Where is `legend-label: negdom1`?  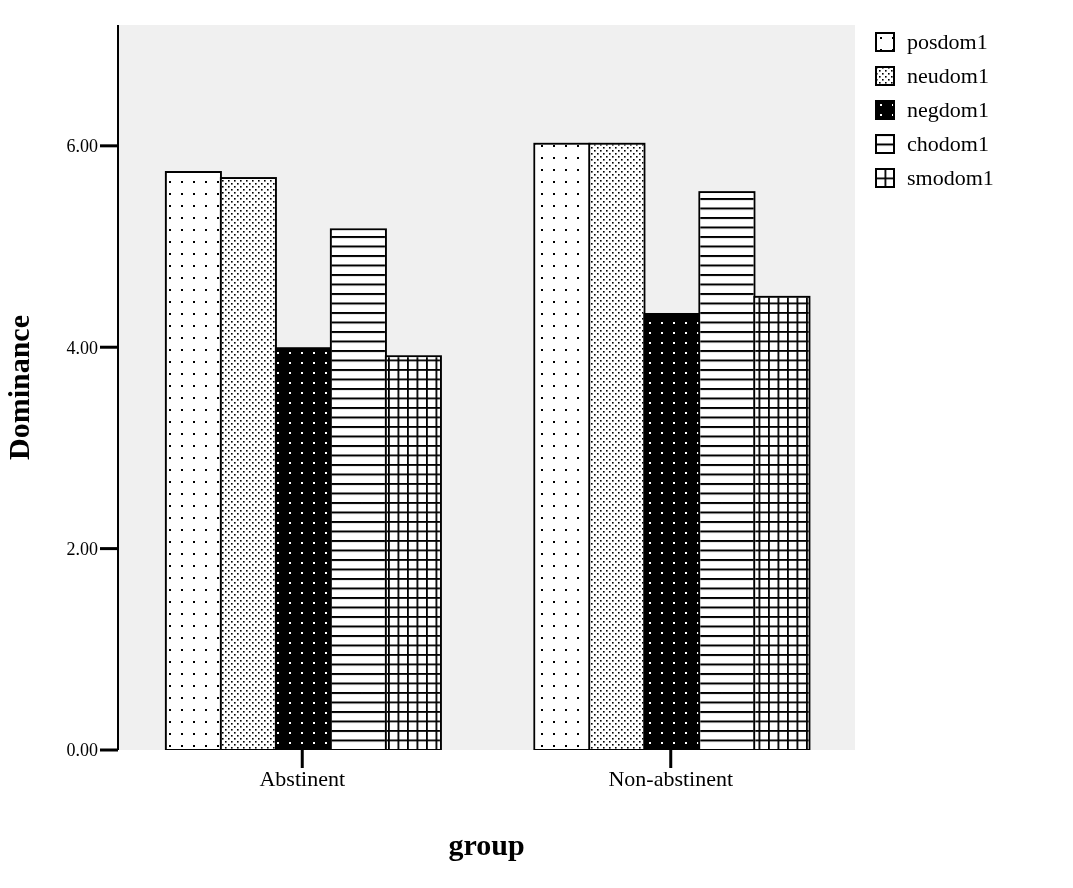
legend-label: negdom1 is located at coordinates (948, 110).